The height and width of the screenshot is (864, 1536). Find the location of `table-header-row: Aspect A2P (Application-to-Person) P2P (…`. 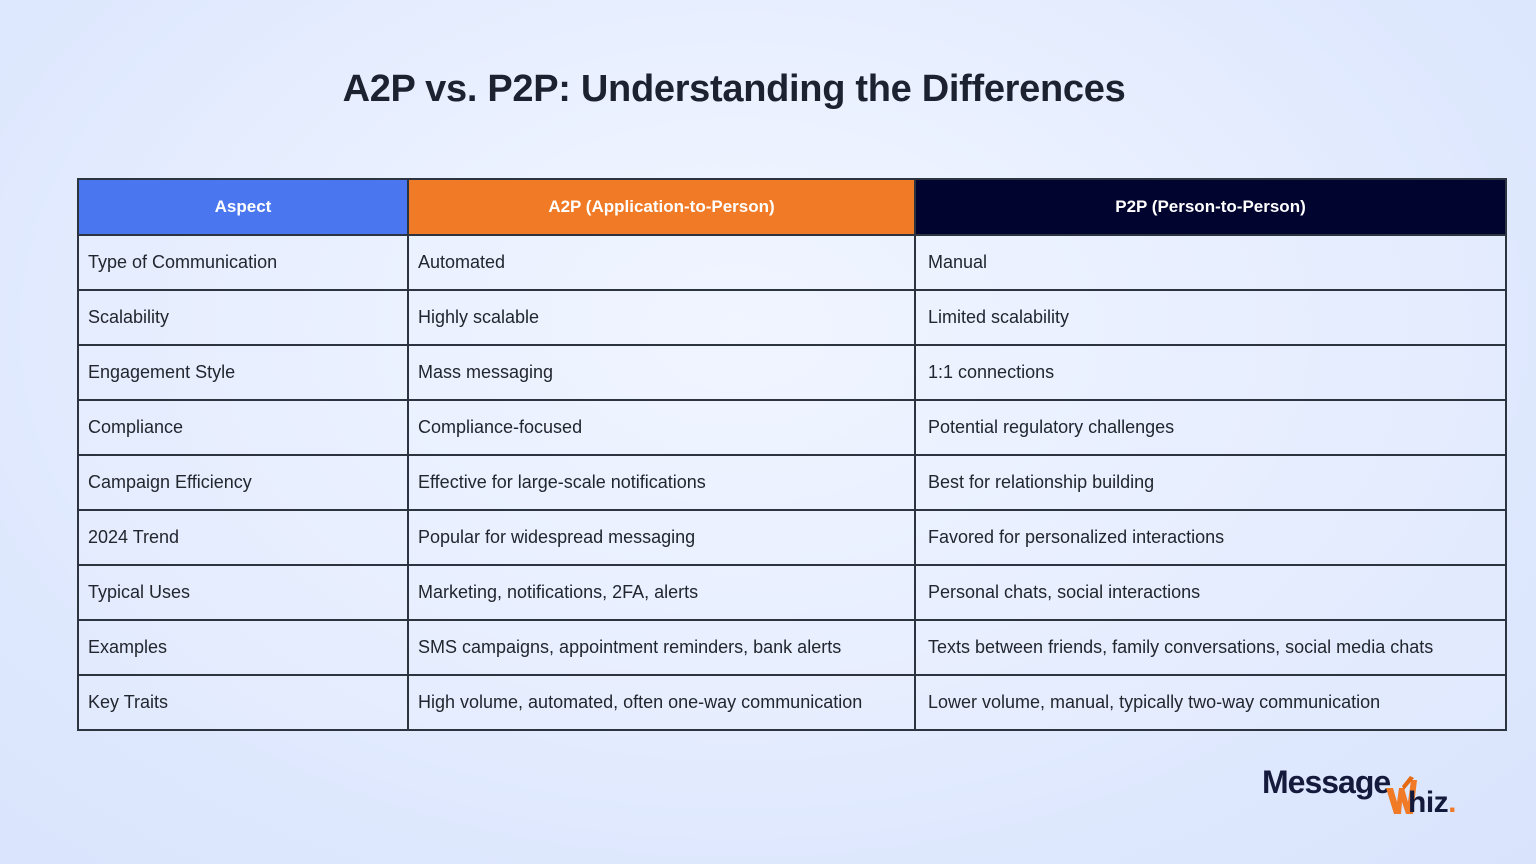

table-header-row: Aspect A2P (Application-to-Person) P2P (… is located at coordinates (792, 207).